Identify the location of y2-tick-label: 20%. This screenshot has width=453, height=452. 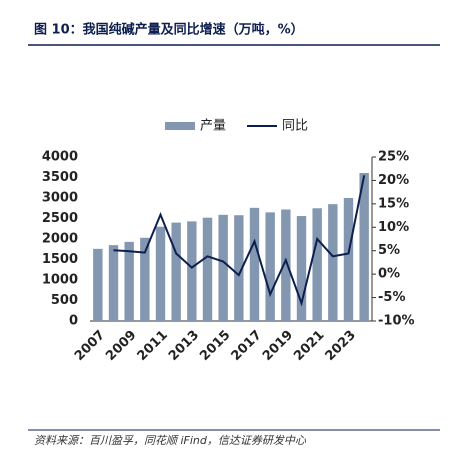
(393, 180).